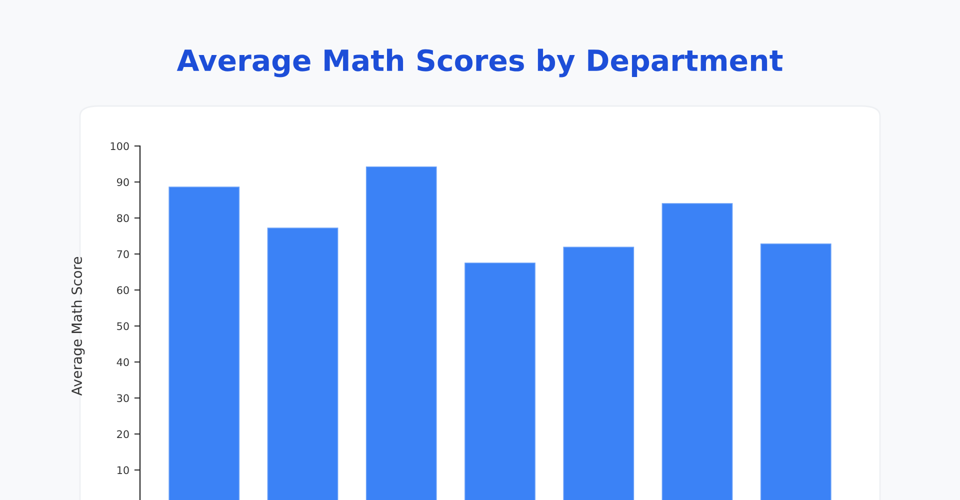 This screenshot has height=500, width=960. Describe the element at coordinates (123, 326) in the screenshot. I see `y-tick-label: 50` at that location.